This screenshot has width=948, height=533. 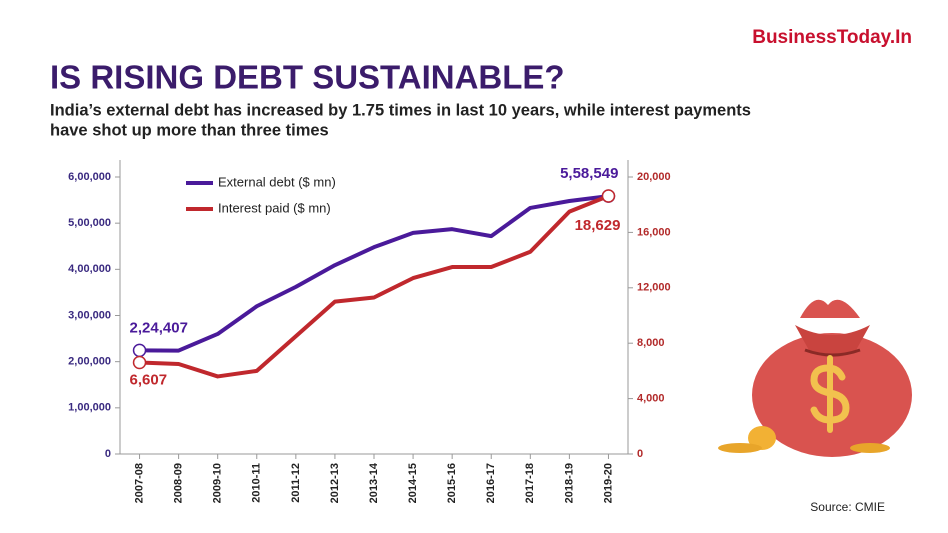 What do you see at coordinates (608, 483) in the screenshot?
I see `x-tick-label: 2019-20` at bounding box center [608, 483].